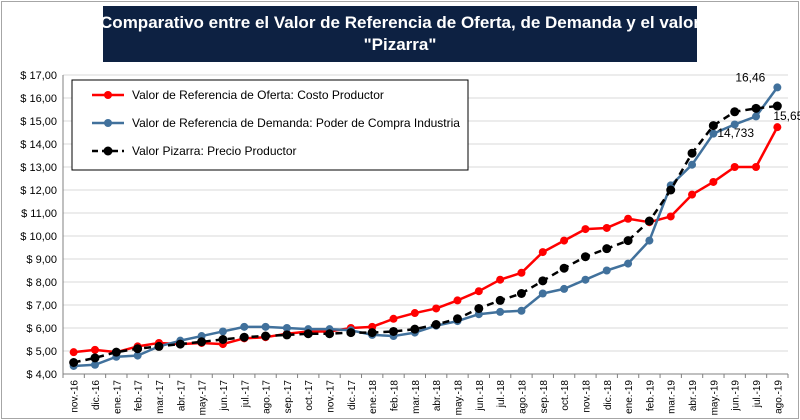 The image size is (800, 420). What do you see at coordinates (39, 214) in the screenshot?
I see `y-tick-label: $ 11,00` at bounding box center [39, 214].